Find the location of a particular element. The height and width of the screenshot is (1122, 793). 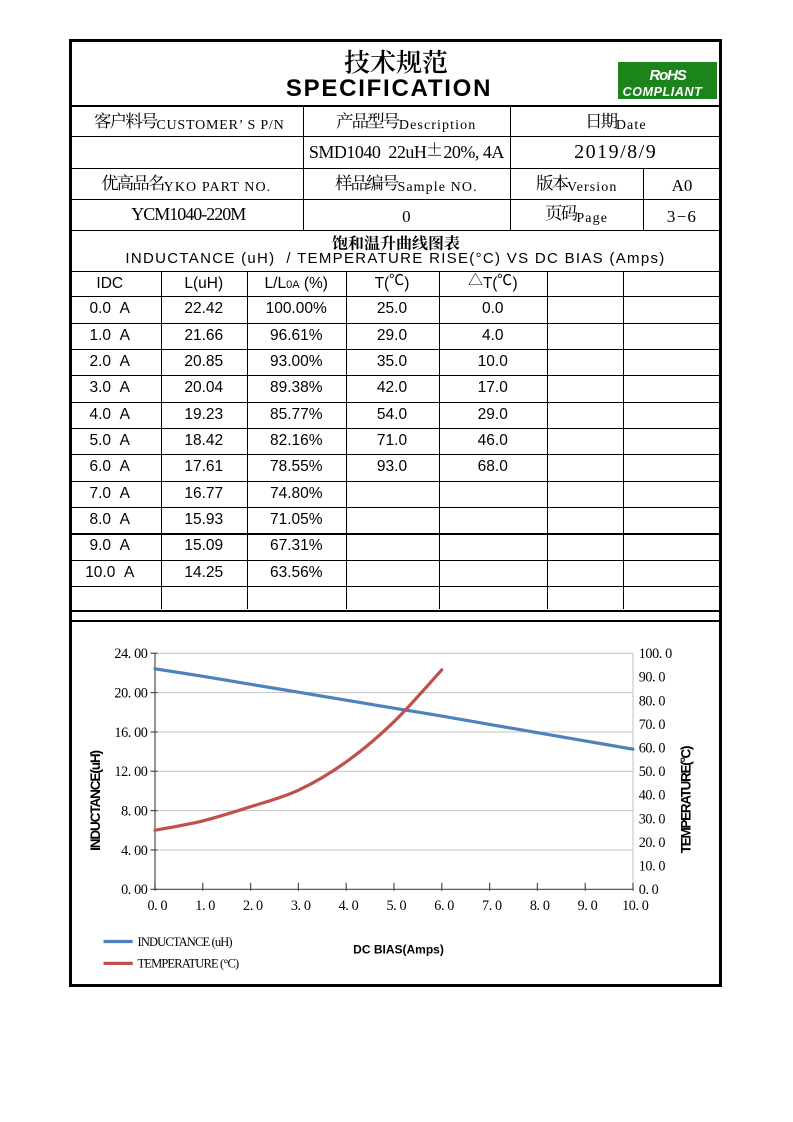

svg-text: 50. 0 is located at coordinates (652, 772).